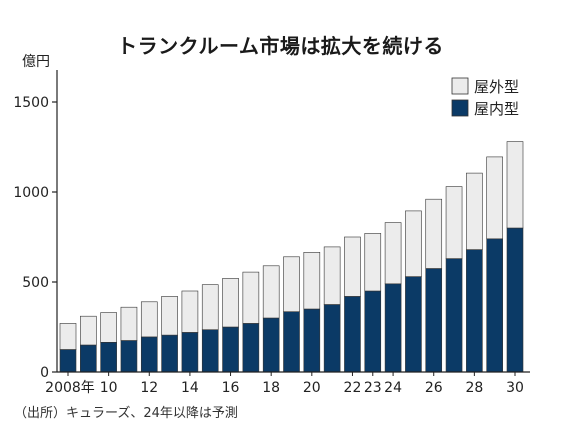 The height and width of the screenshot is (430, 561). I want to click on bar-indoor-2025, so click(413, 324).